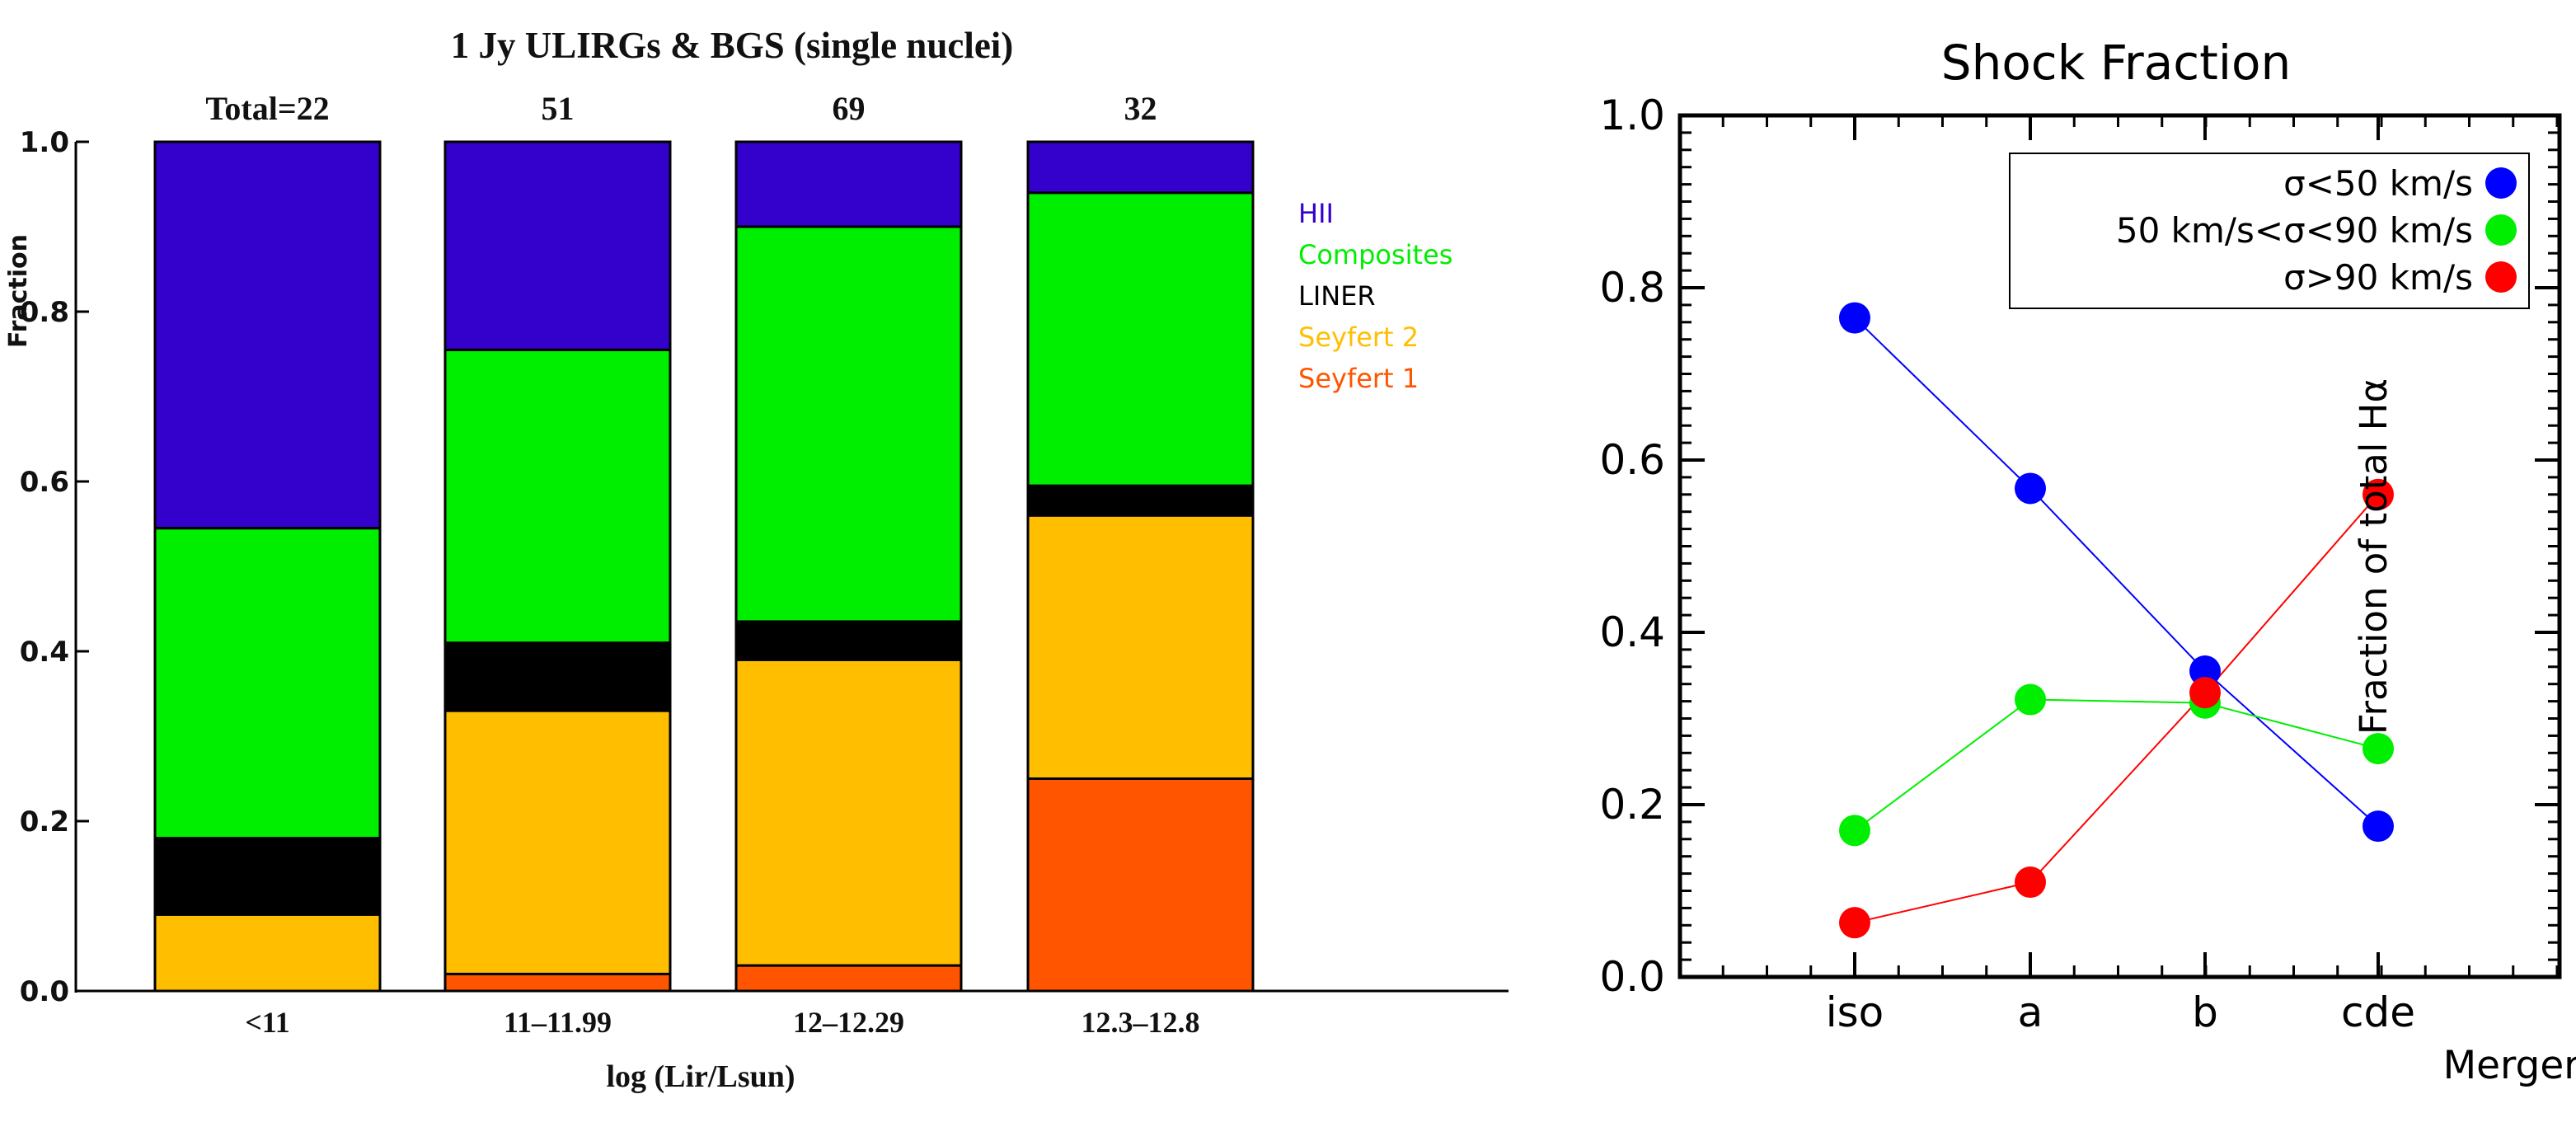  What do you see at coordinates (1375, 254) in the screenshot?
I see `legend-composites: Composites` at bounding box center [1375, 254].